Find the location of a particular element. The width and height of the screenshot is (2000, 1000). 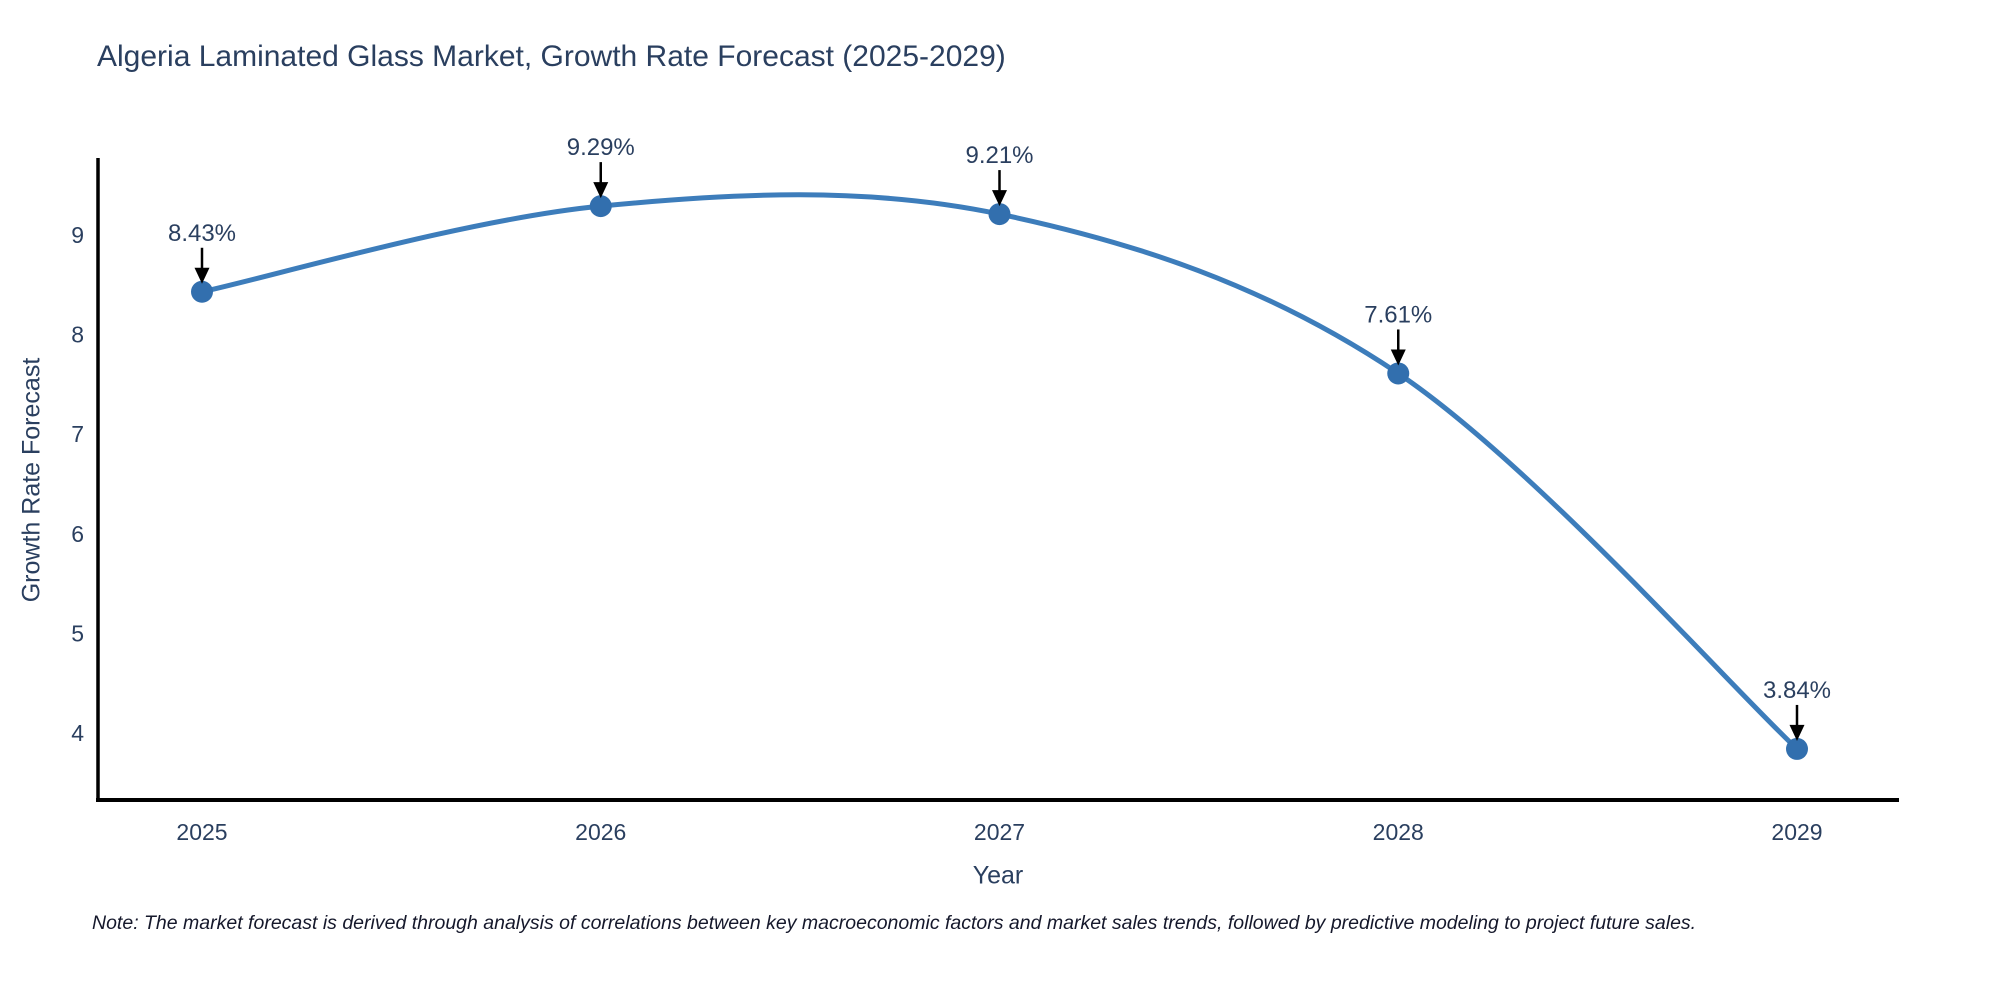

point-value-label: 3.84% is located at coordinates (1797, 690).